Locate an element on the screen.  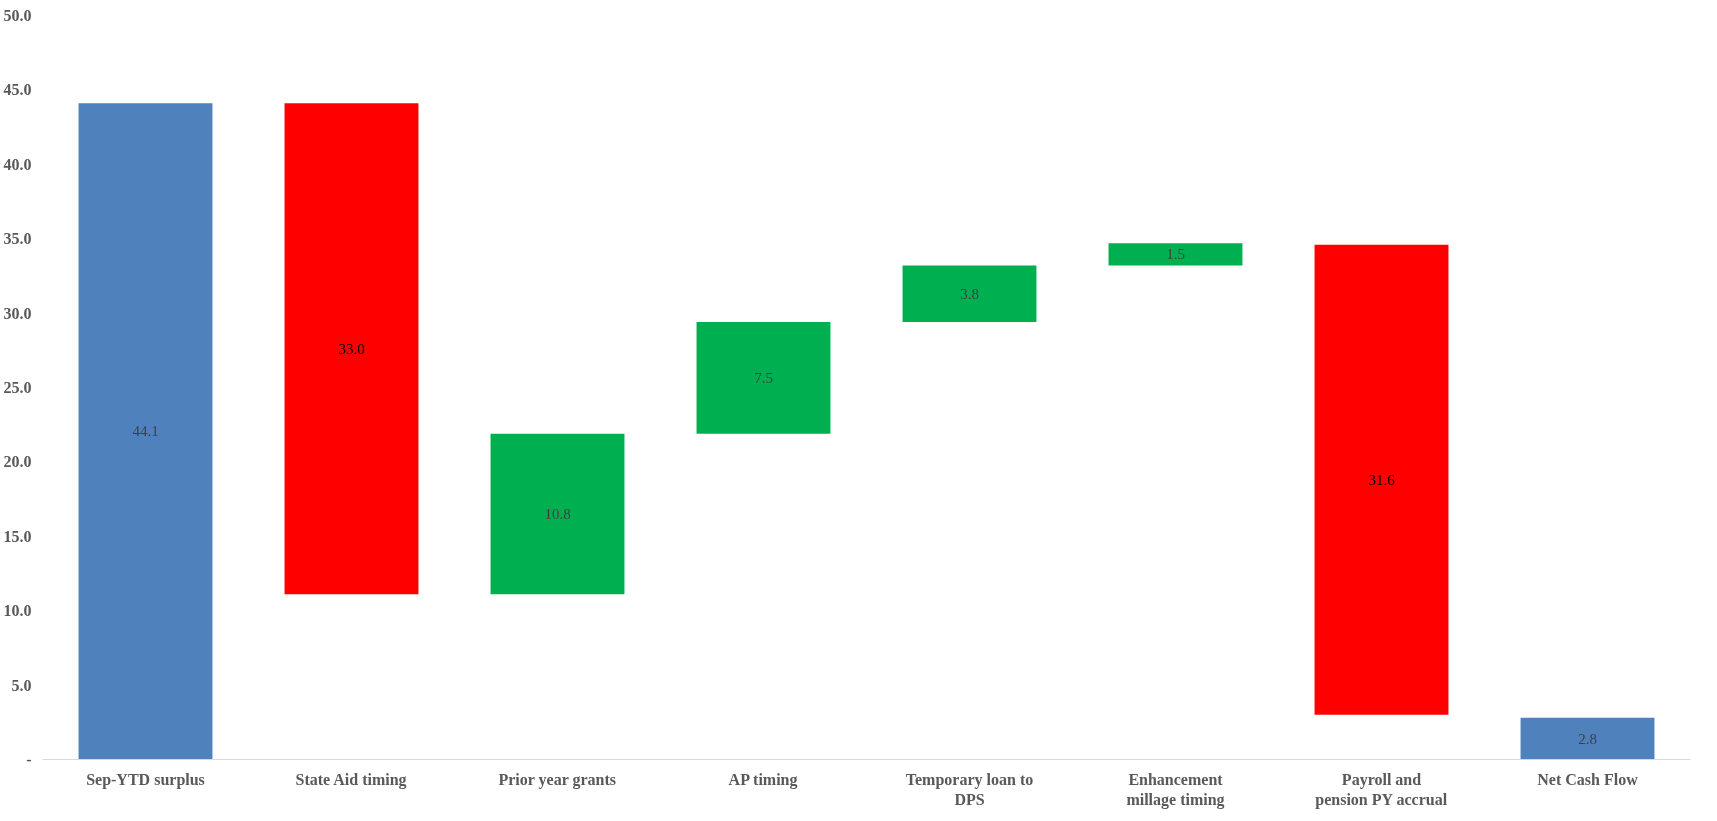
data-label: 33.0 is located at coordinates (351, 348).